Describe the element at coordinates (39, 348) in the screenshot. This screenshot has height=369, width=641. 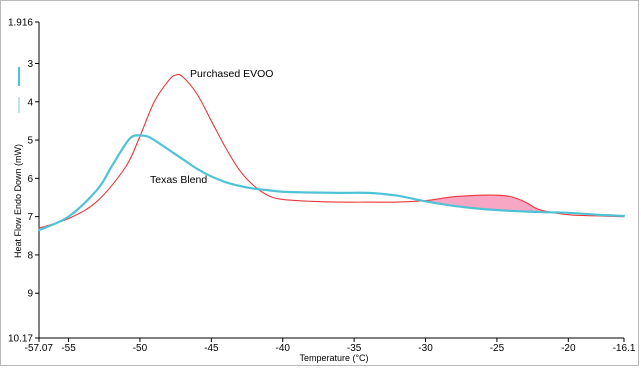
I see `x-tick-label: -57.07` at that location.